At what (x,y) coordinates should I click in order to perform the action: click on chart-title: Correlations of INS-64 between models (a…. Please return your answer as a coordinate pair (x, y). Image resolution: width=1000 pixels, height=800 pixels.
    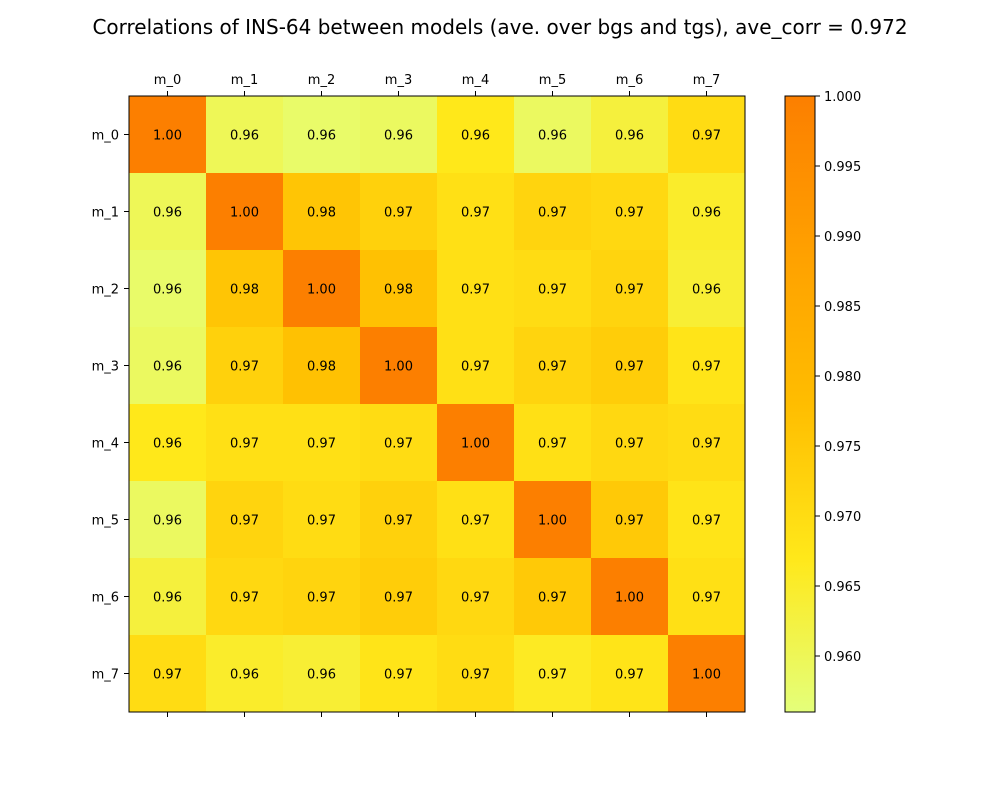
    Looking at the image, I should click on (499, 27).